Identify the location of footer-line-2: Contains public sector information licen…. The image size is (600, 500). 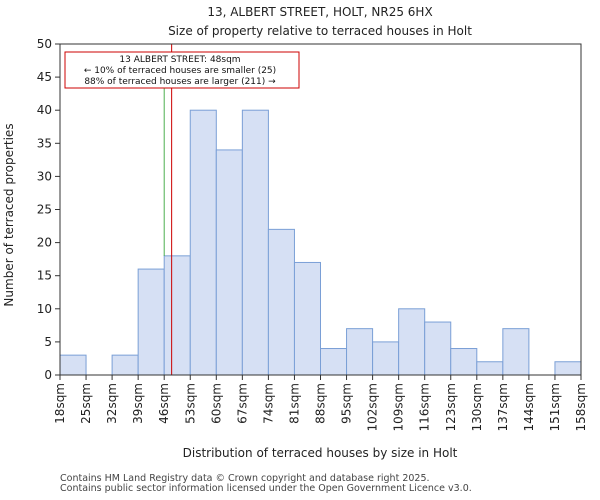
(266, 488).